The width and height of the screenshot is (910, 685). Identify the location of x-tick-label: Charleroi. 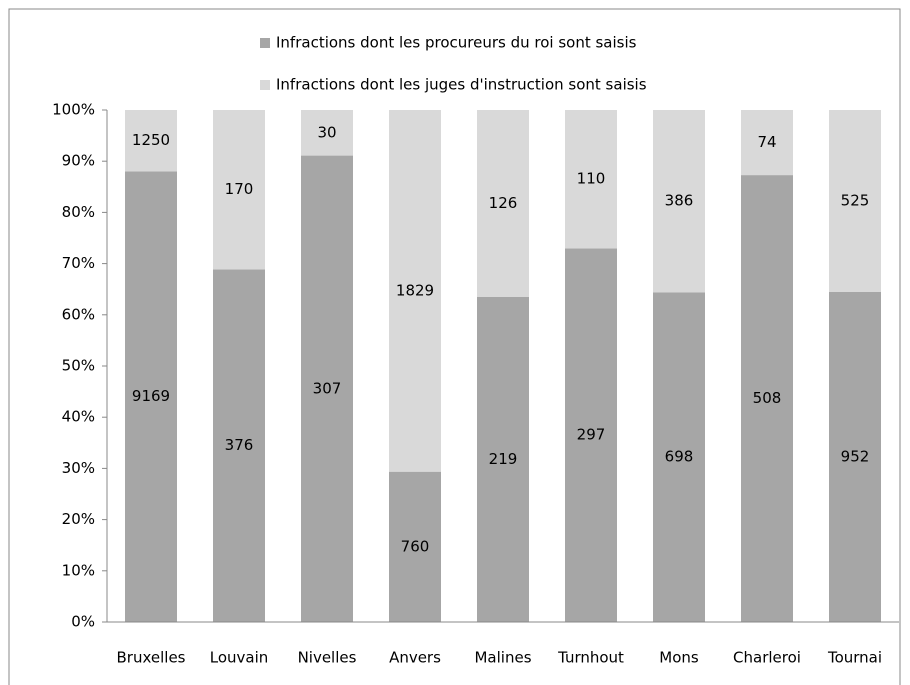
(767, 658).